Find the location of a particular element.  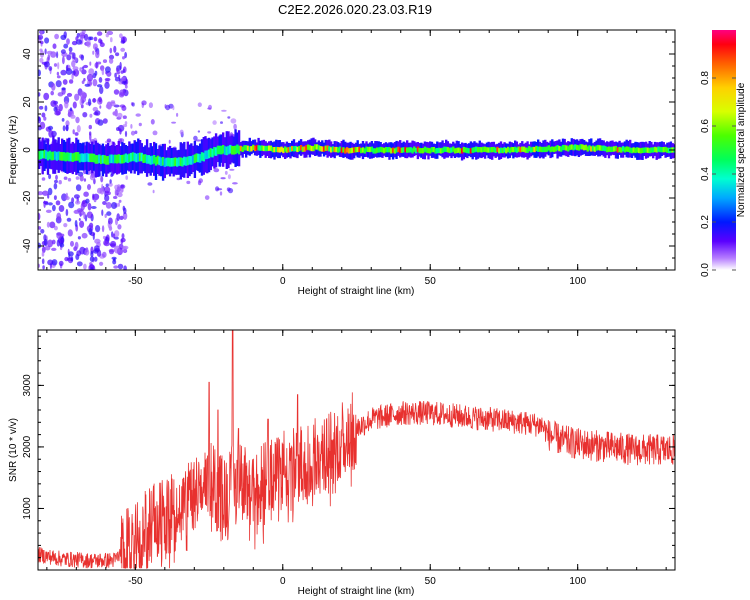

chart-title: C2E2.2026.020.23.03.R19 is located at coordinates (355, 9).